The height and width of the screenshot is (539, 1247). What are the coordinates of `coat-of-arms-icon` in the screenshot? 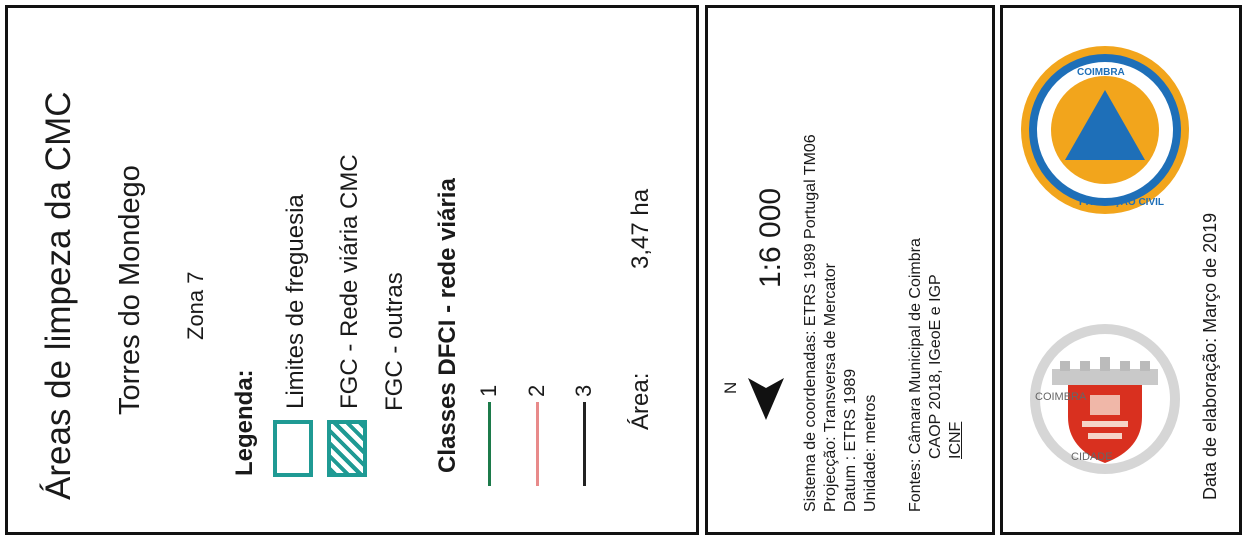 It's located at (1105, 399).